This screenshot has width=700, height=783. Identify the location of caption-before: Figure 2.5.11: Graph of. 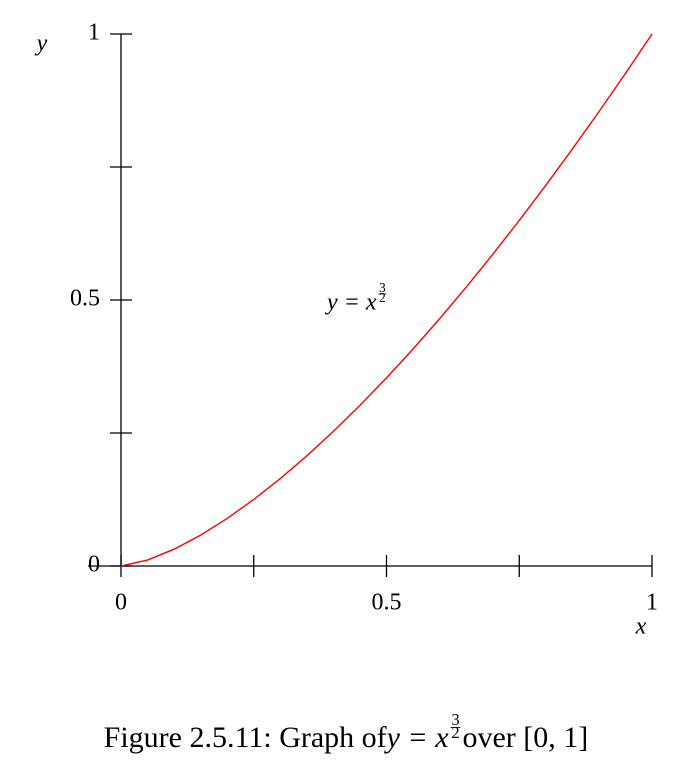
(245, 737).